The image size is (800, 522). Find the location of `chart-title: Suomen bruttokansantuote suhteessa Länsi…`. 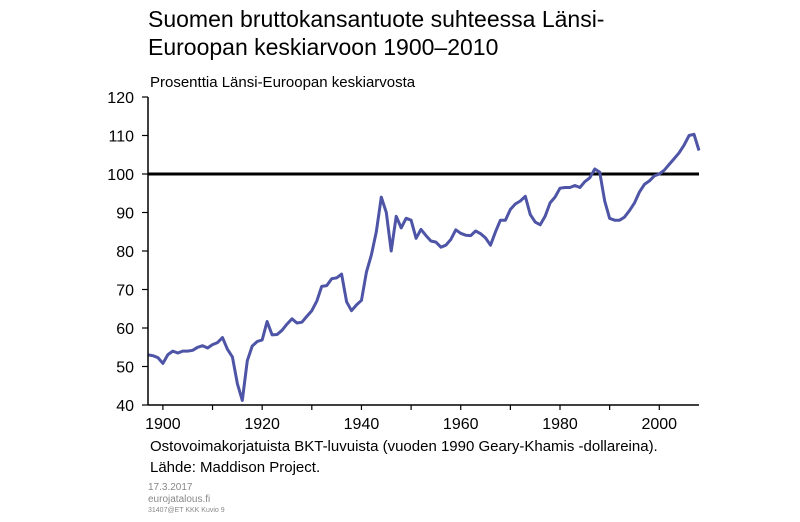

chart-title: Suomen bruttokansantuote suhteessa Länsi… is located at coordinates (448, 33).